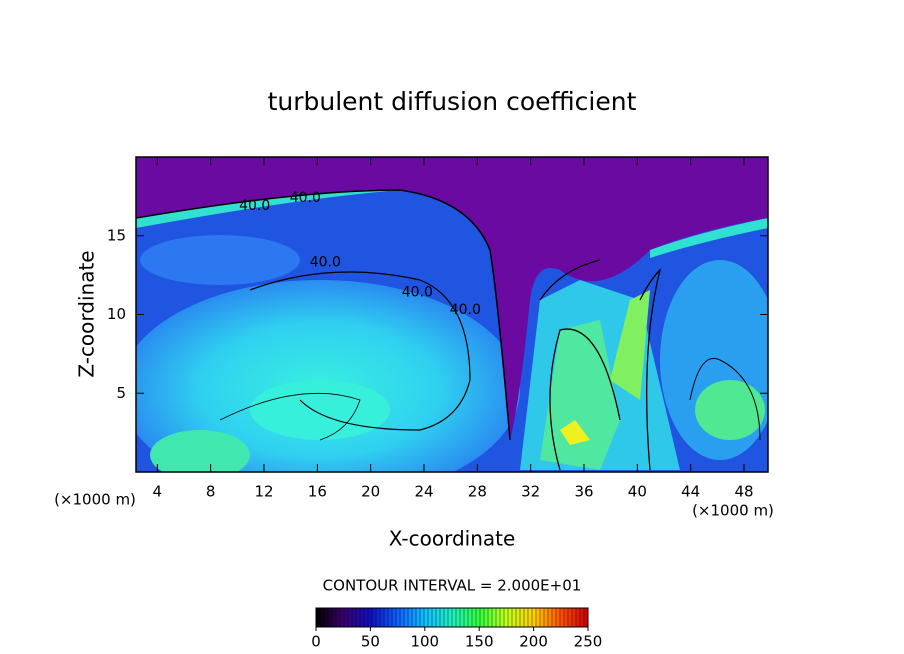  What do you see at coordinates (424, 642) in the screenshot?
I see `colorbar-tick-label: 100` at bounding box center [424, 642].